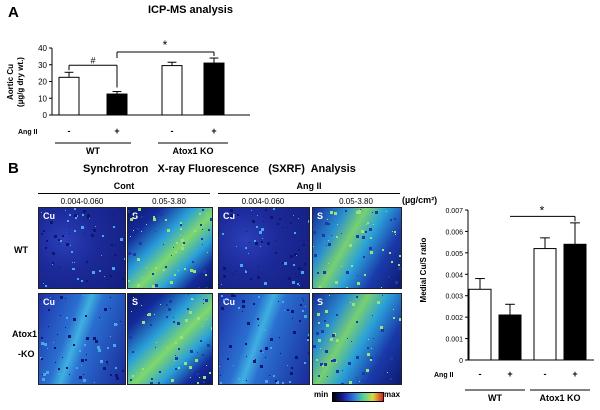 This screenshot has height=410, width=600. I want to click on y-tick-label: 0, so click(461, 361).